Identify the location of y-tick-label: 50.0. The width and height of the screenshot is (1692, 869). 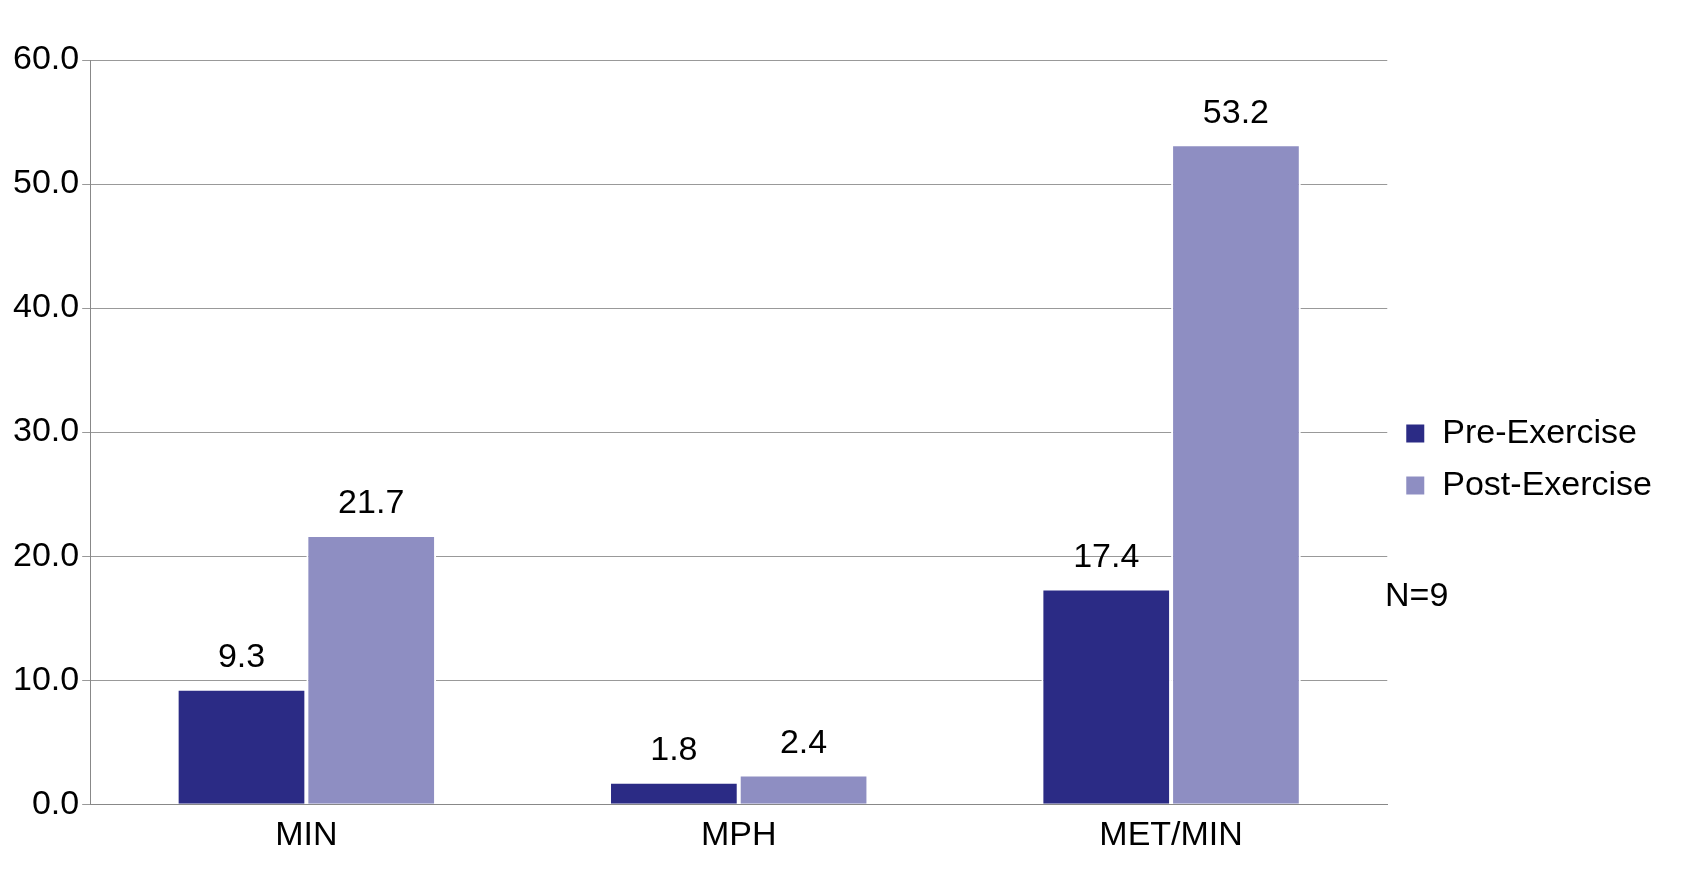
(46, 181).